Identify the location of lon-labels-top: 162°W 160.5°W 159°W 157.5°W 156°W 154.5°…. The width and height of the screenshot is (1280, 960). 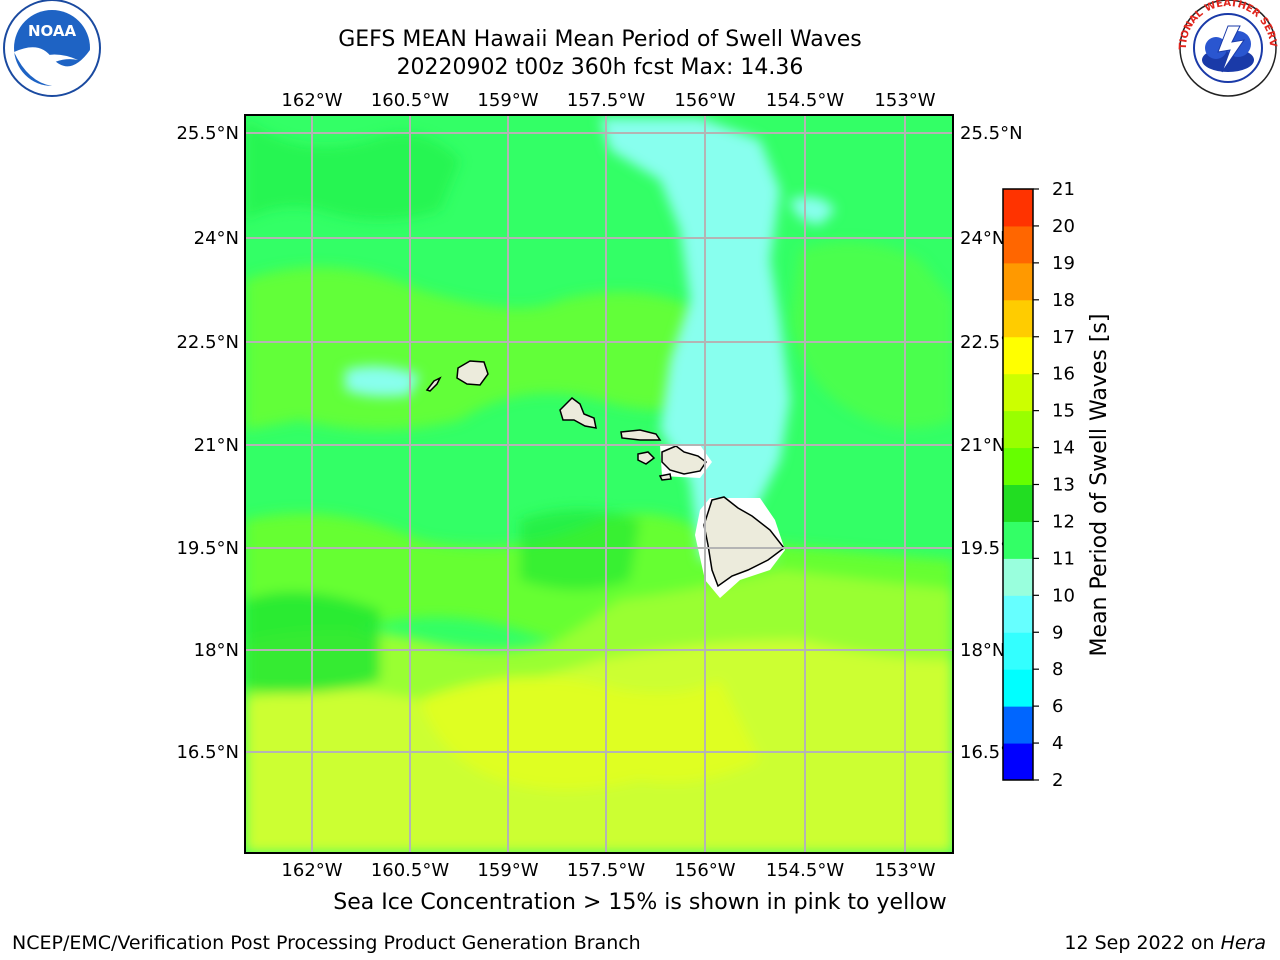
(608, 100).